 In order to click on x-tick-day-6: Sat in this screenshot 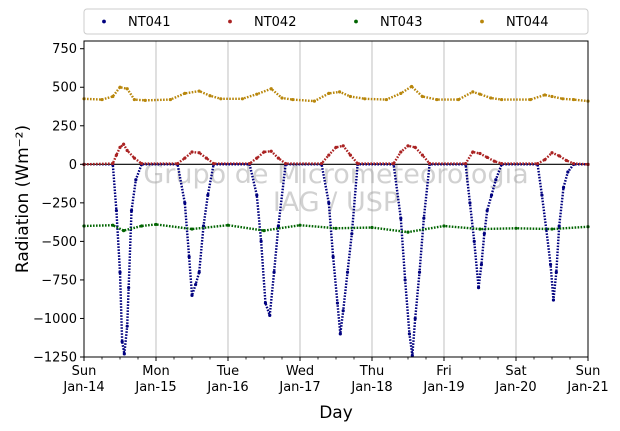, I will do `click(515, 371)`.